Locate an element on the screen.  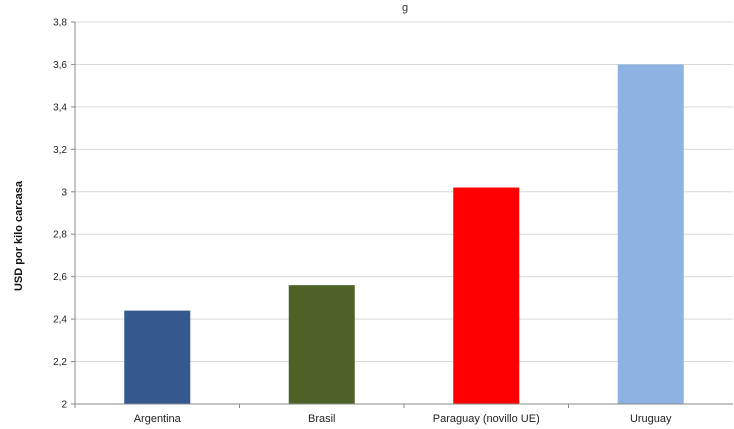
y-tick-label: 3,4 is located at coordinates (60, 107).